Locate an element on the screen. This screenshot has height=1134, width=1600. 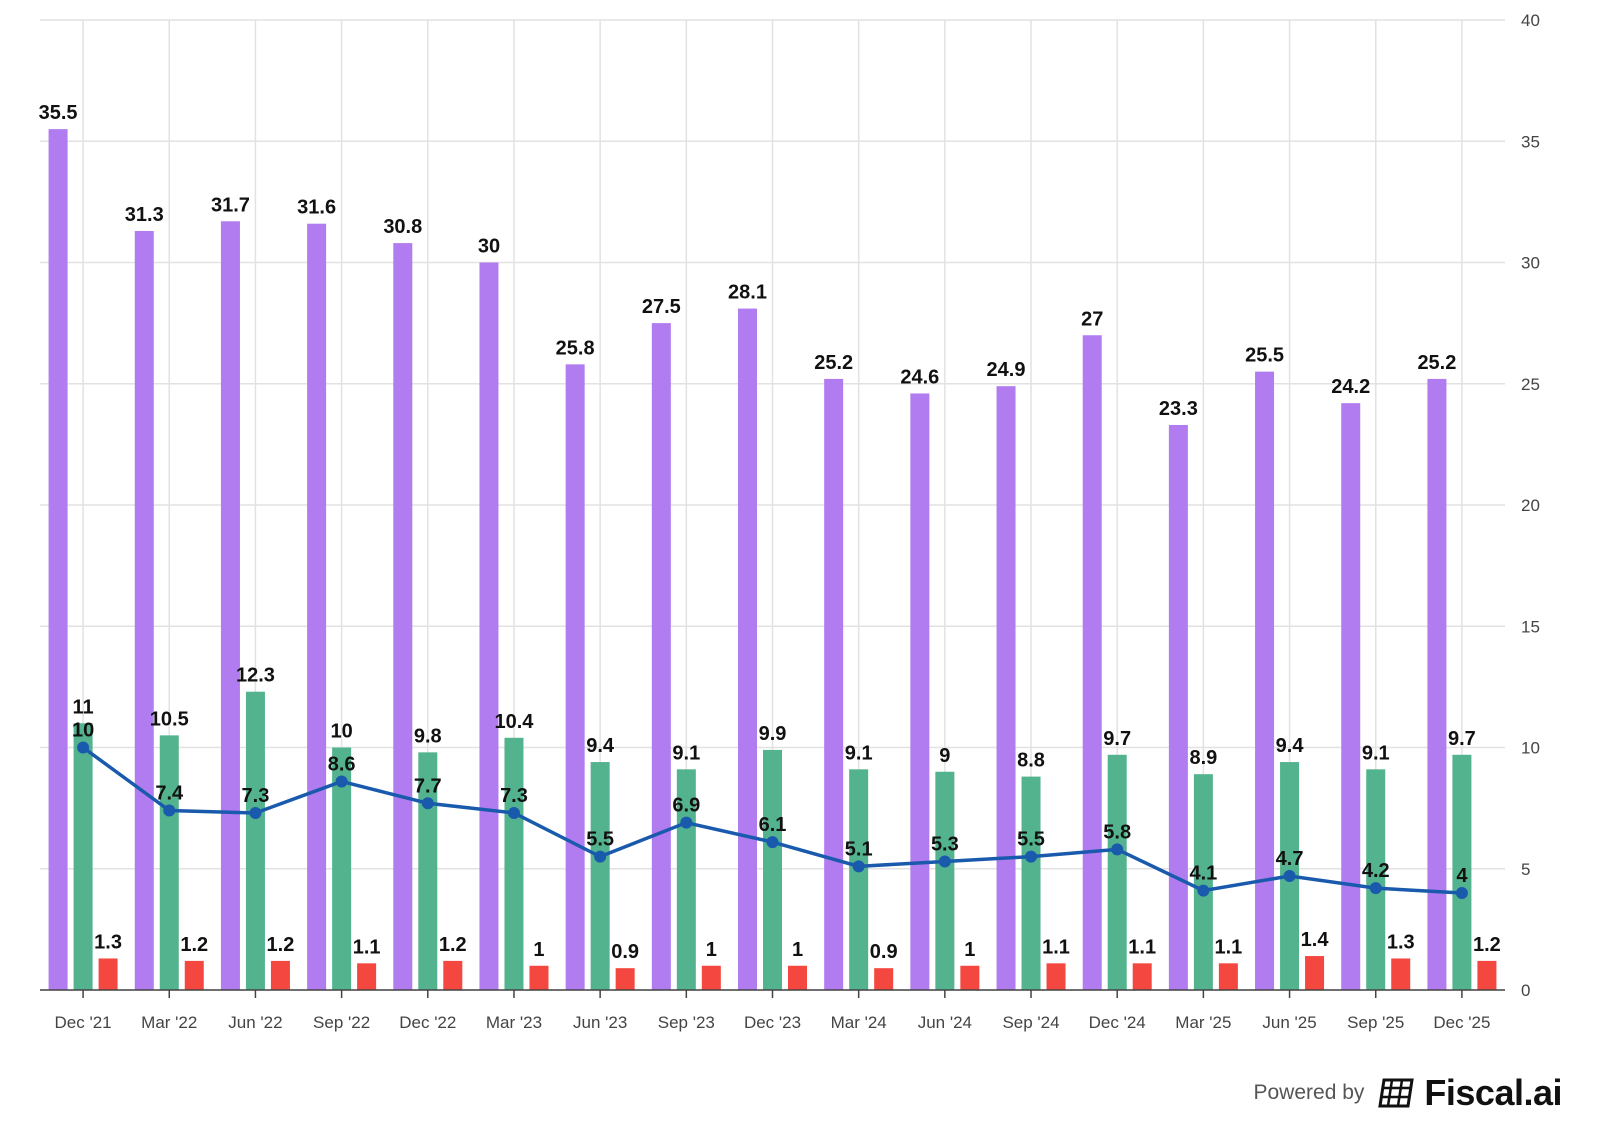
x-tick-label: Dec '25 is located at coordinates (1461, 1022).